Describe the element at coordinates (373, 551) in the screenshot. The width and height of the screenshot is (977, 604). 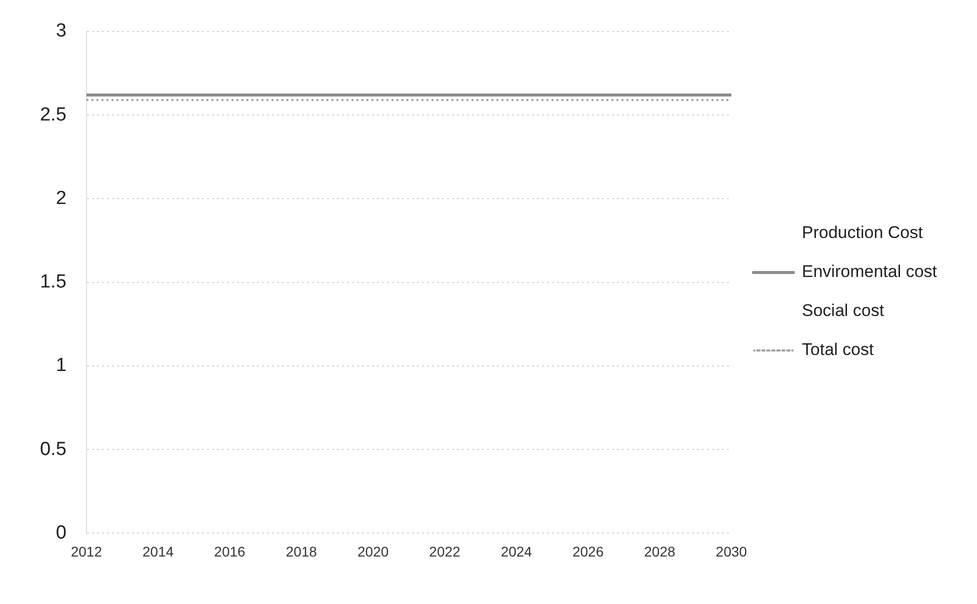
I see `x-tick-label: 2020` at that location.